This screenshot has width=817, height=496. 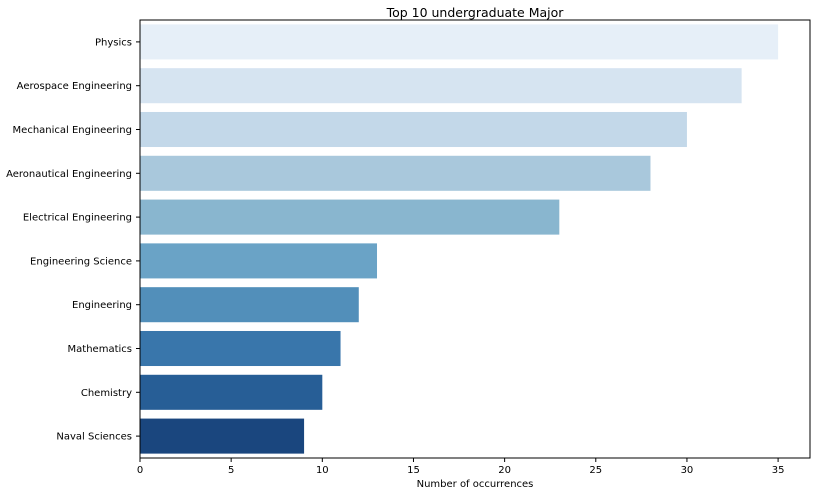 What do you see at coordinates (475, 484) in the screenshot?
I see `x-axis-label: Number of occurrences` at bounding box center [475, 484].